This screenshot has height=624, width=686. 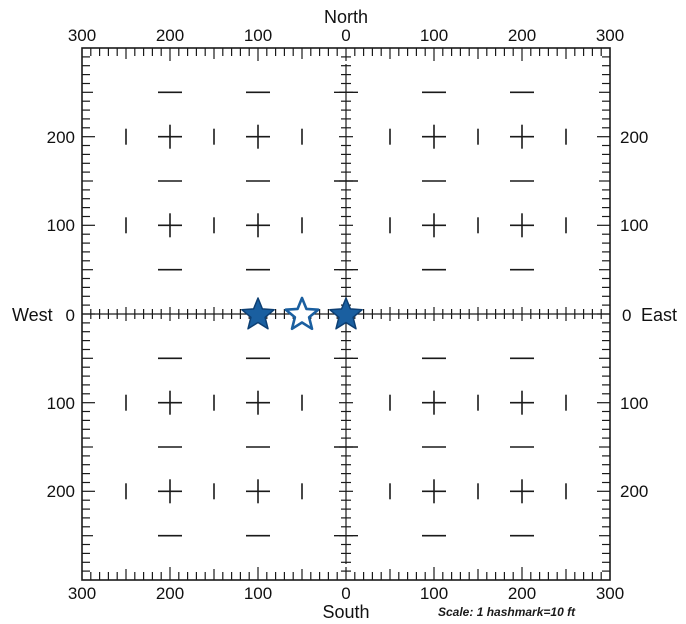 What do you see at coordinates (345, 35) in the screenshot?
I see `top-tick-label: 0` at bounding box center [345, 35].